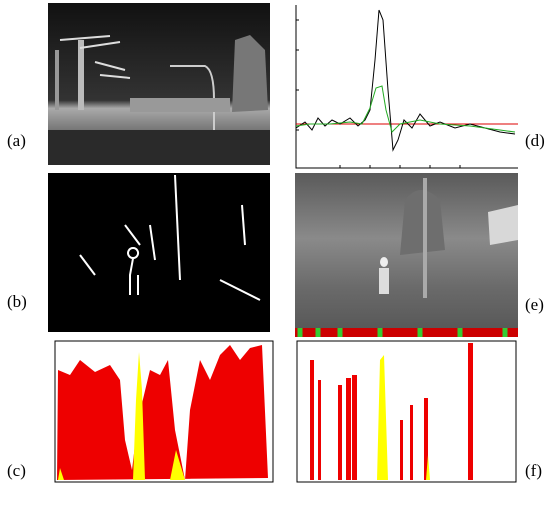 The image size is (555, 512). I want to click on image-b, so click(159, 252).